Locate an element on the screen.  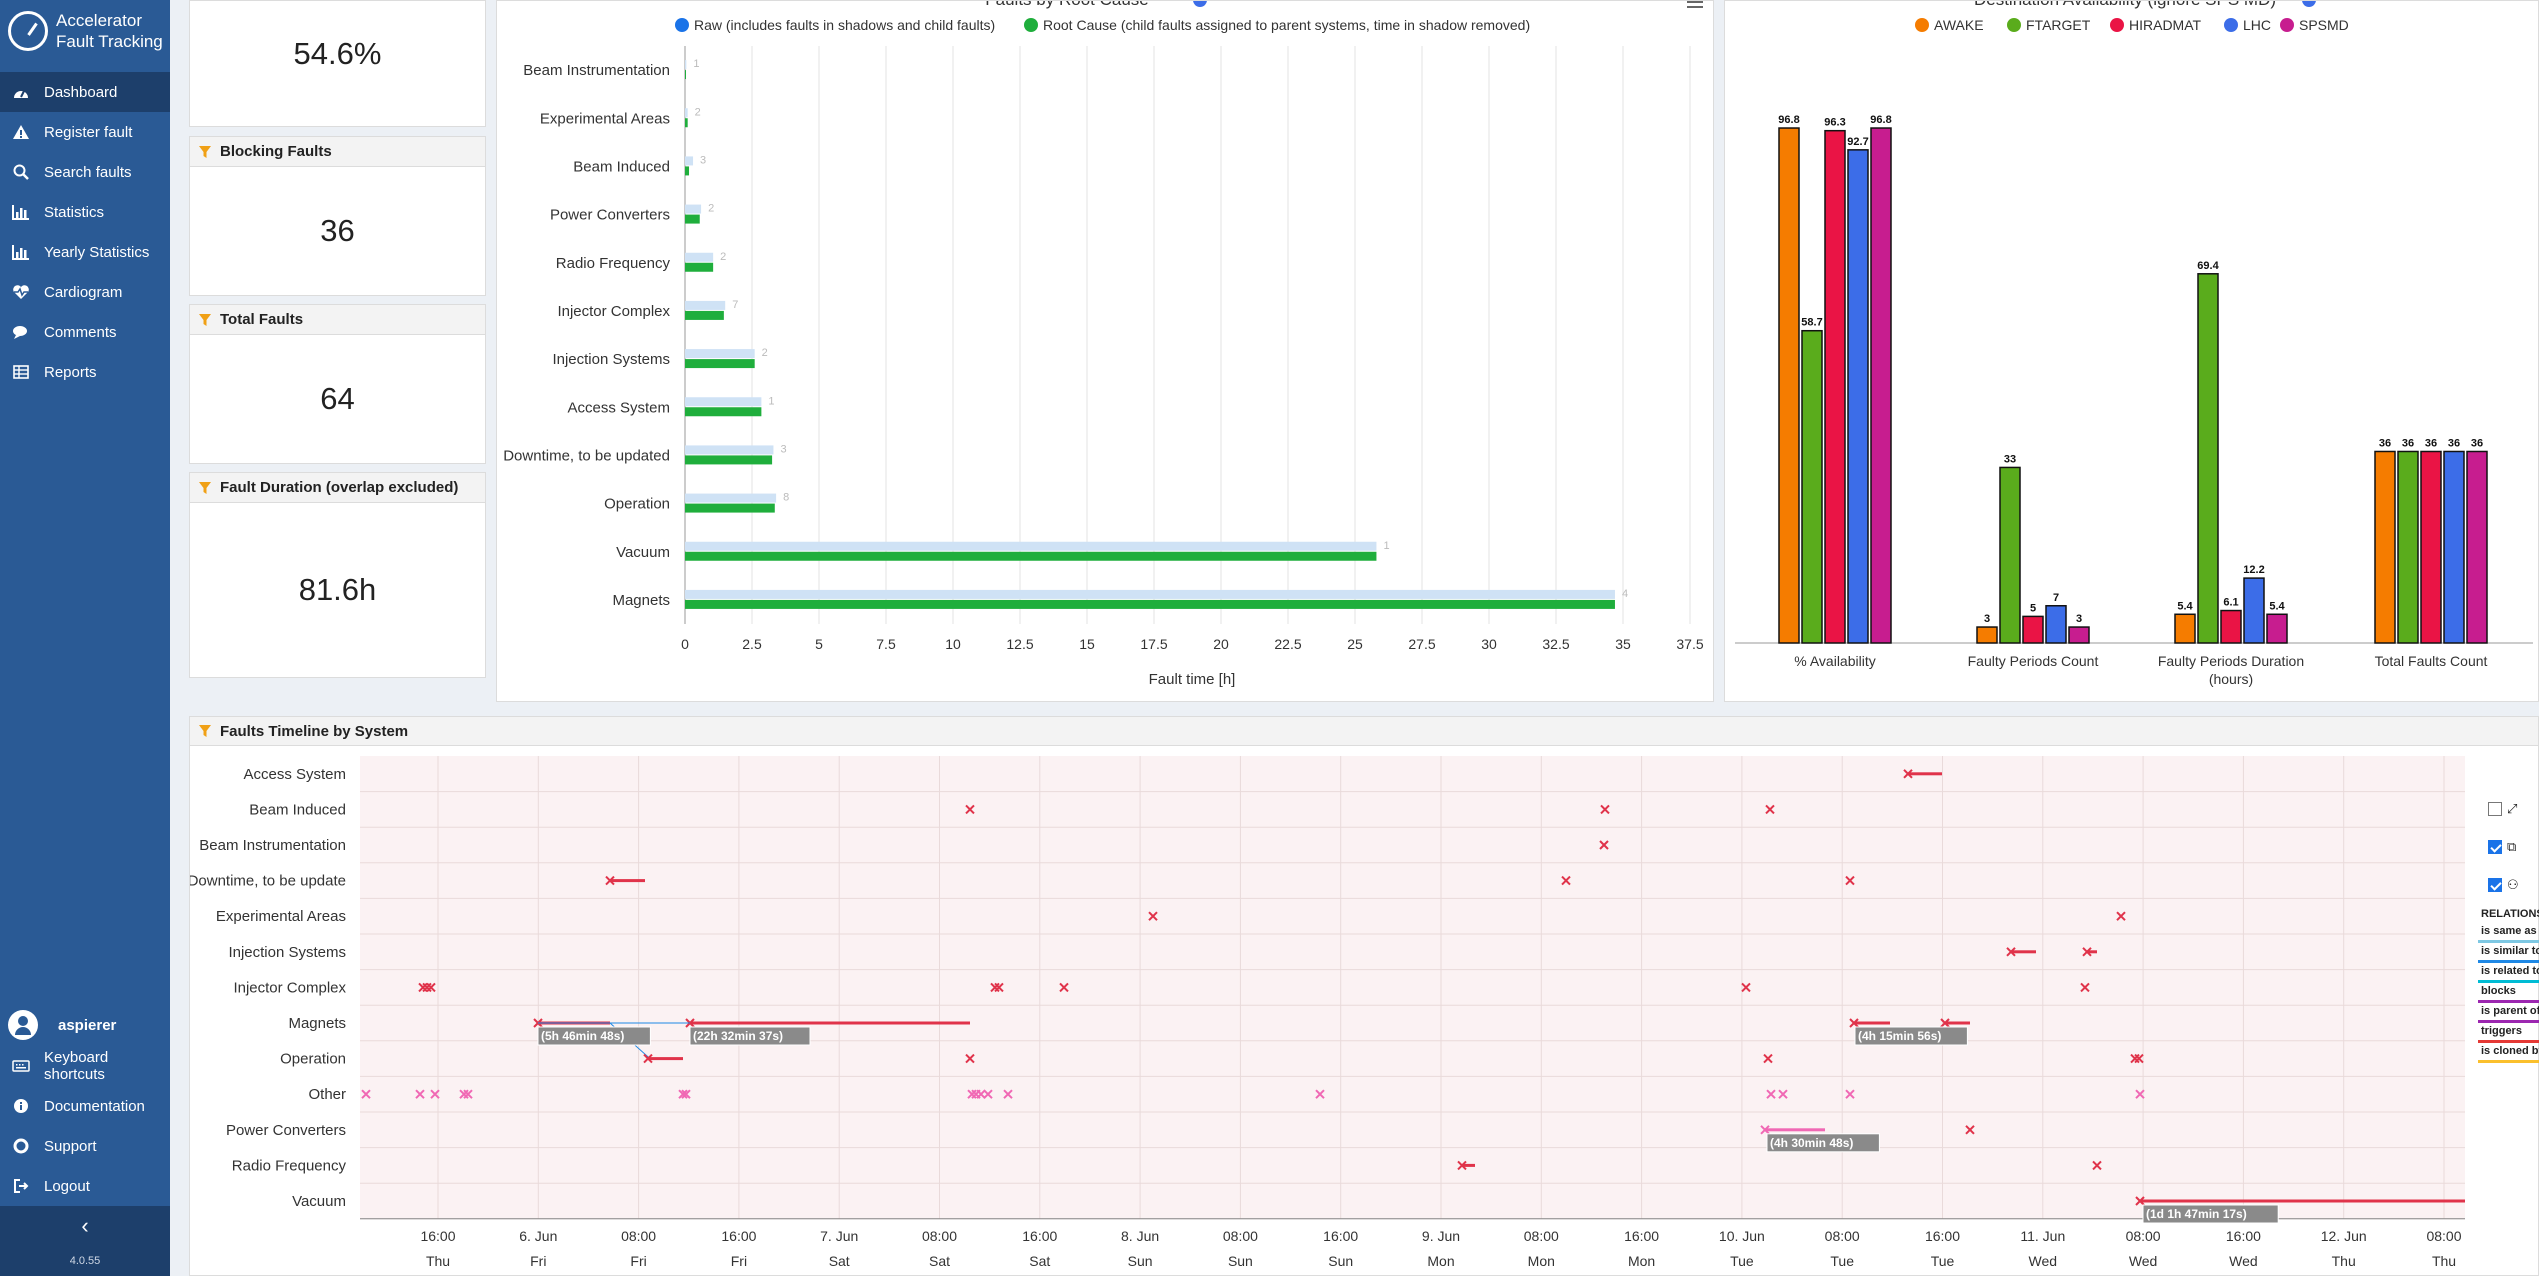
nav-item-search-faults: Search faults is located at coordinates (85, 172).